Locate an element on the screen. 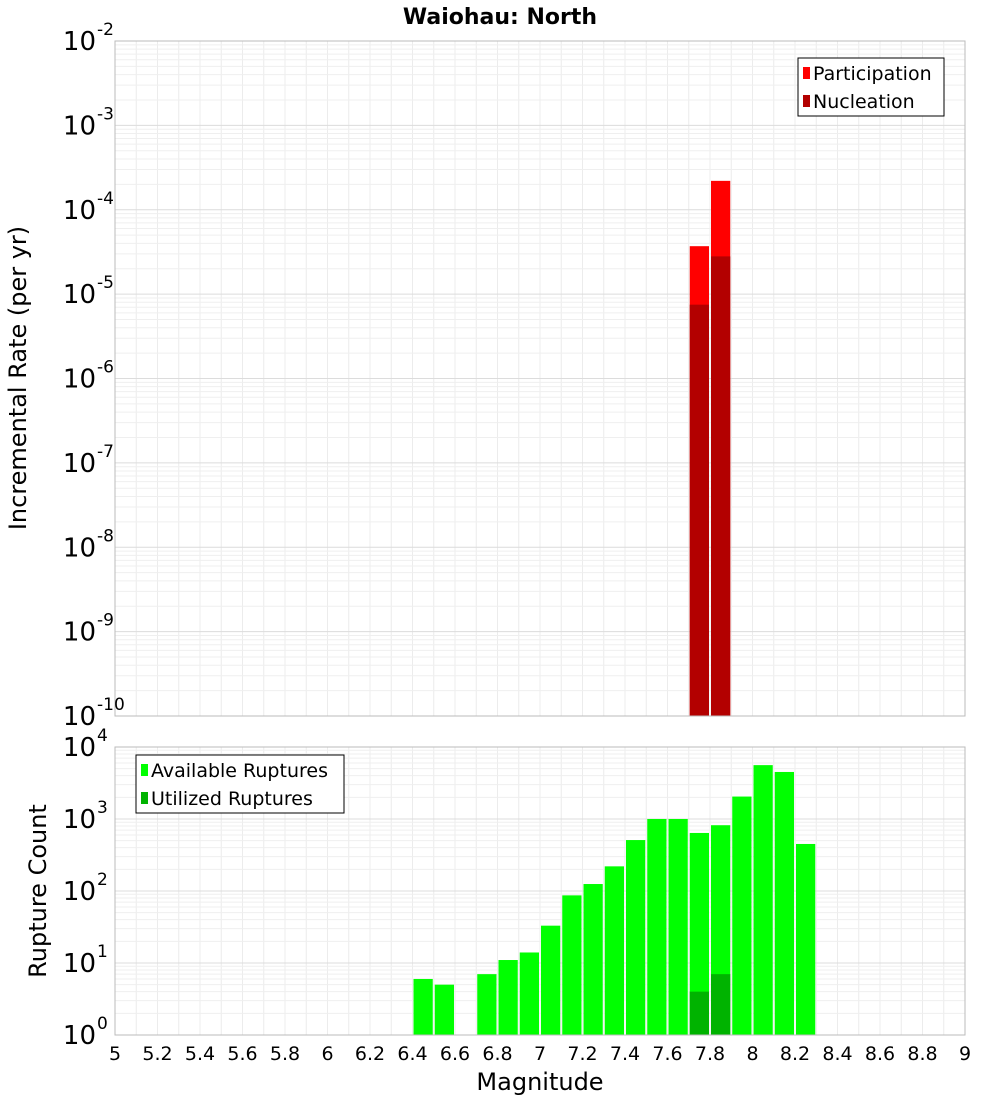  x-tick-label: 6.2 is located at coordinates (370, 1054).